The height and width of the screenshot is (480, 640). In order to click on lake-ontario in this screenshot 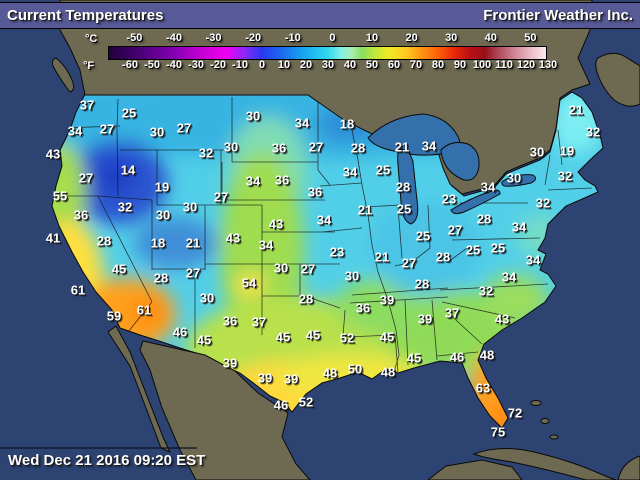, I will do `click(519, 180)`.